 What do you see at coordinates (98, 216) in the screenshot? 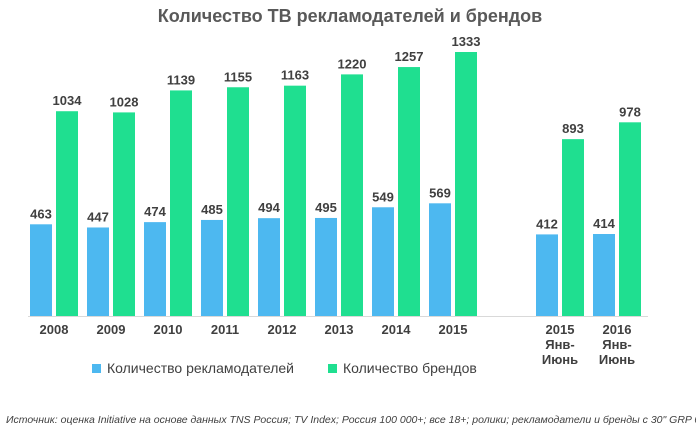
I see `label-advertisers-1: 447` at bounding box center [98, 216].